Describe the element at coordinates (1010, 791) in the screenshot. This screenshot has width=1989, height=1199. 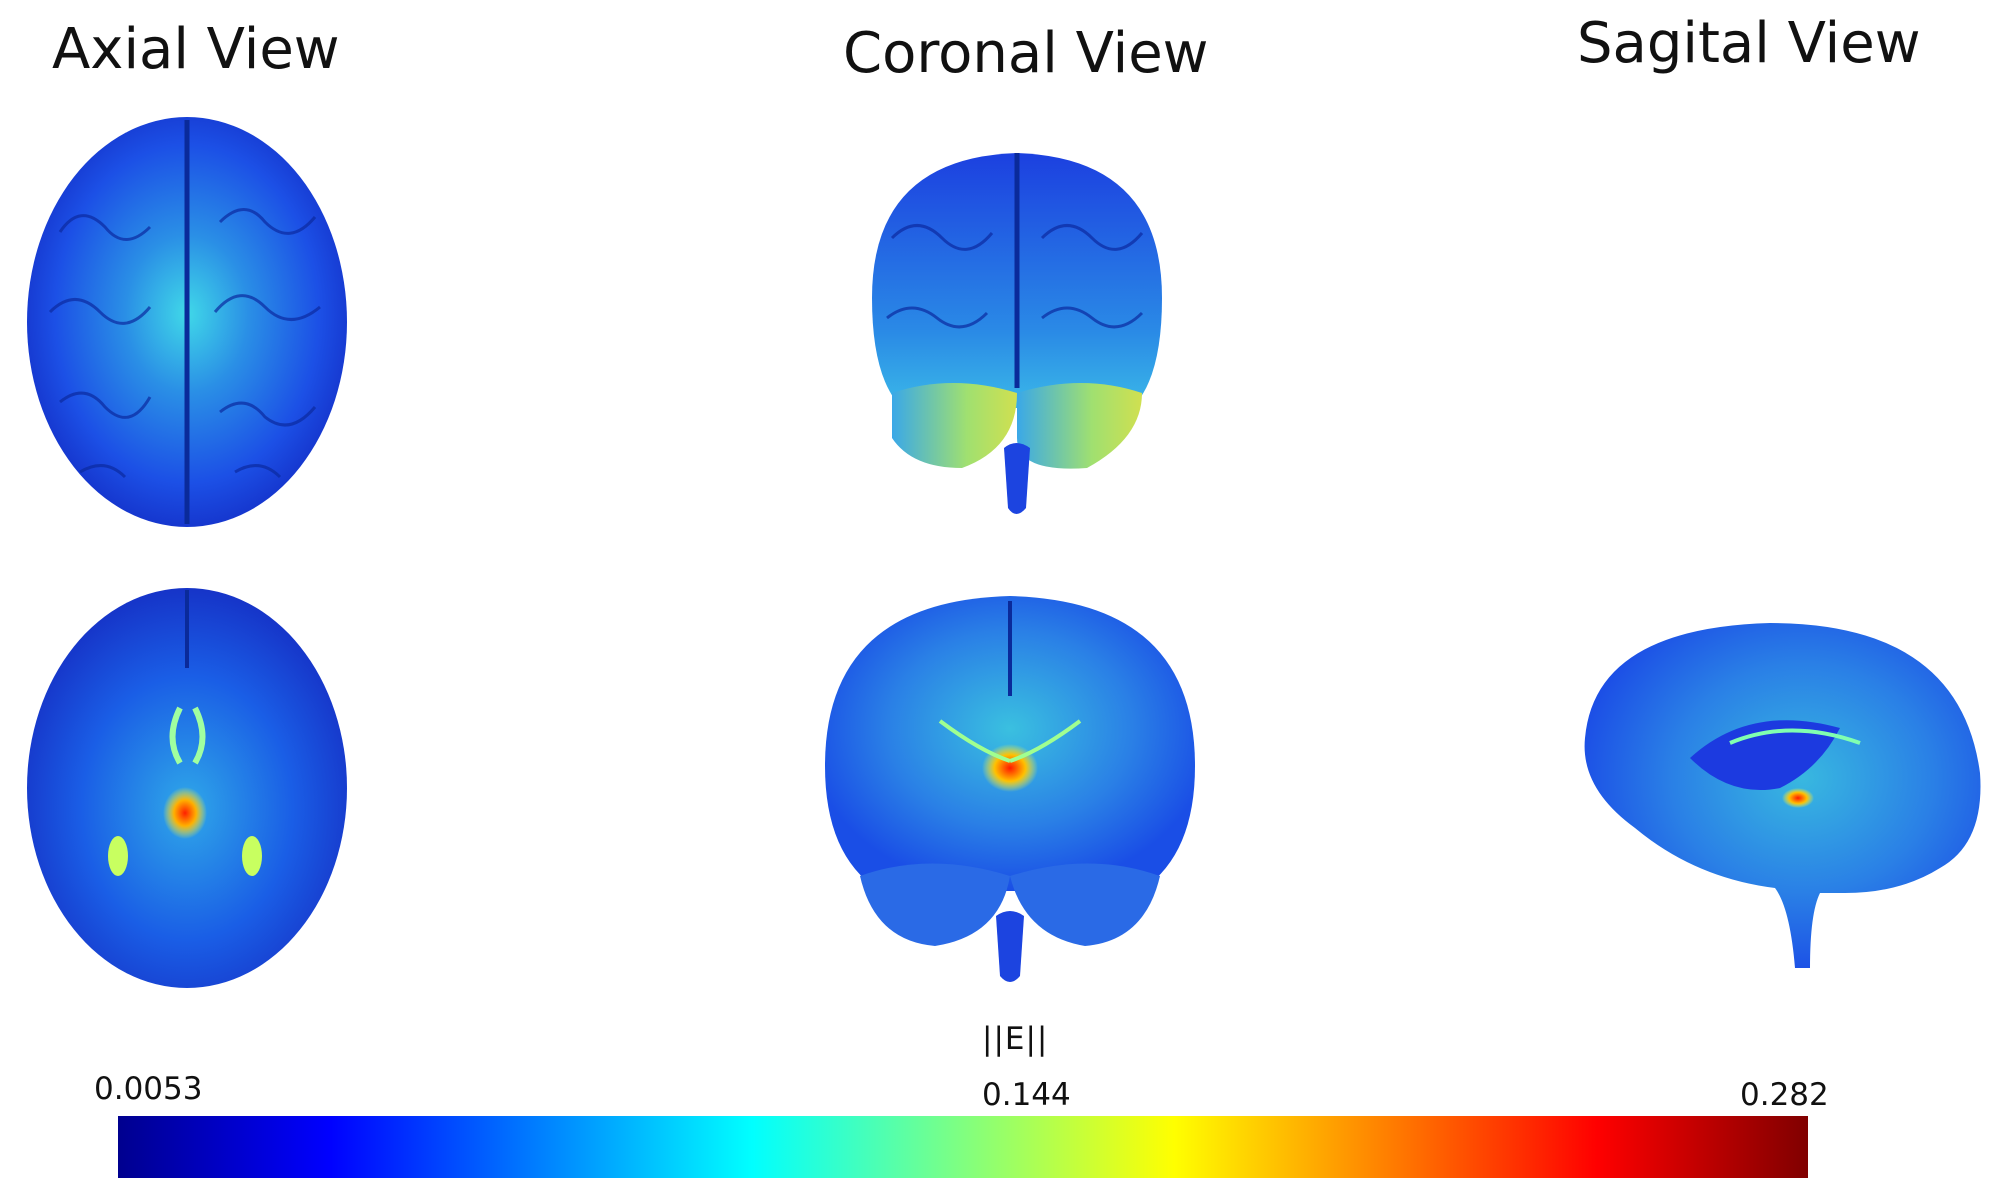
I see `coronal-section-brain-image` at that location.